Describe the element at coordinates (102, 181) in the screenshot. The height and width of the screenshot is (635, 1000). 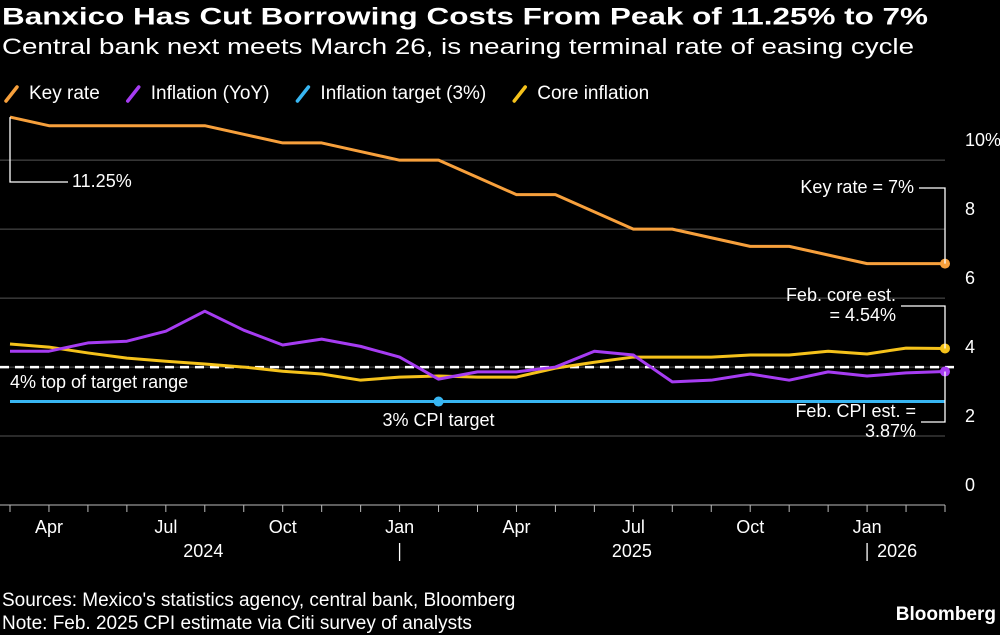
I see `annotation: 11.25%` at that location.